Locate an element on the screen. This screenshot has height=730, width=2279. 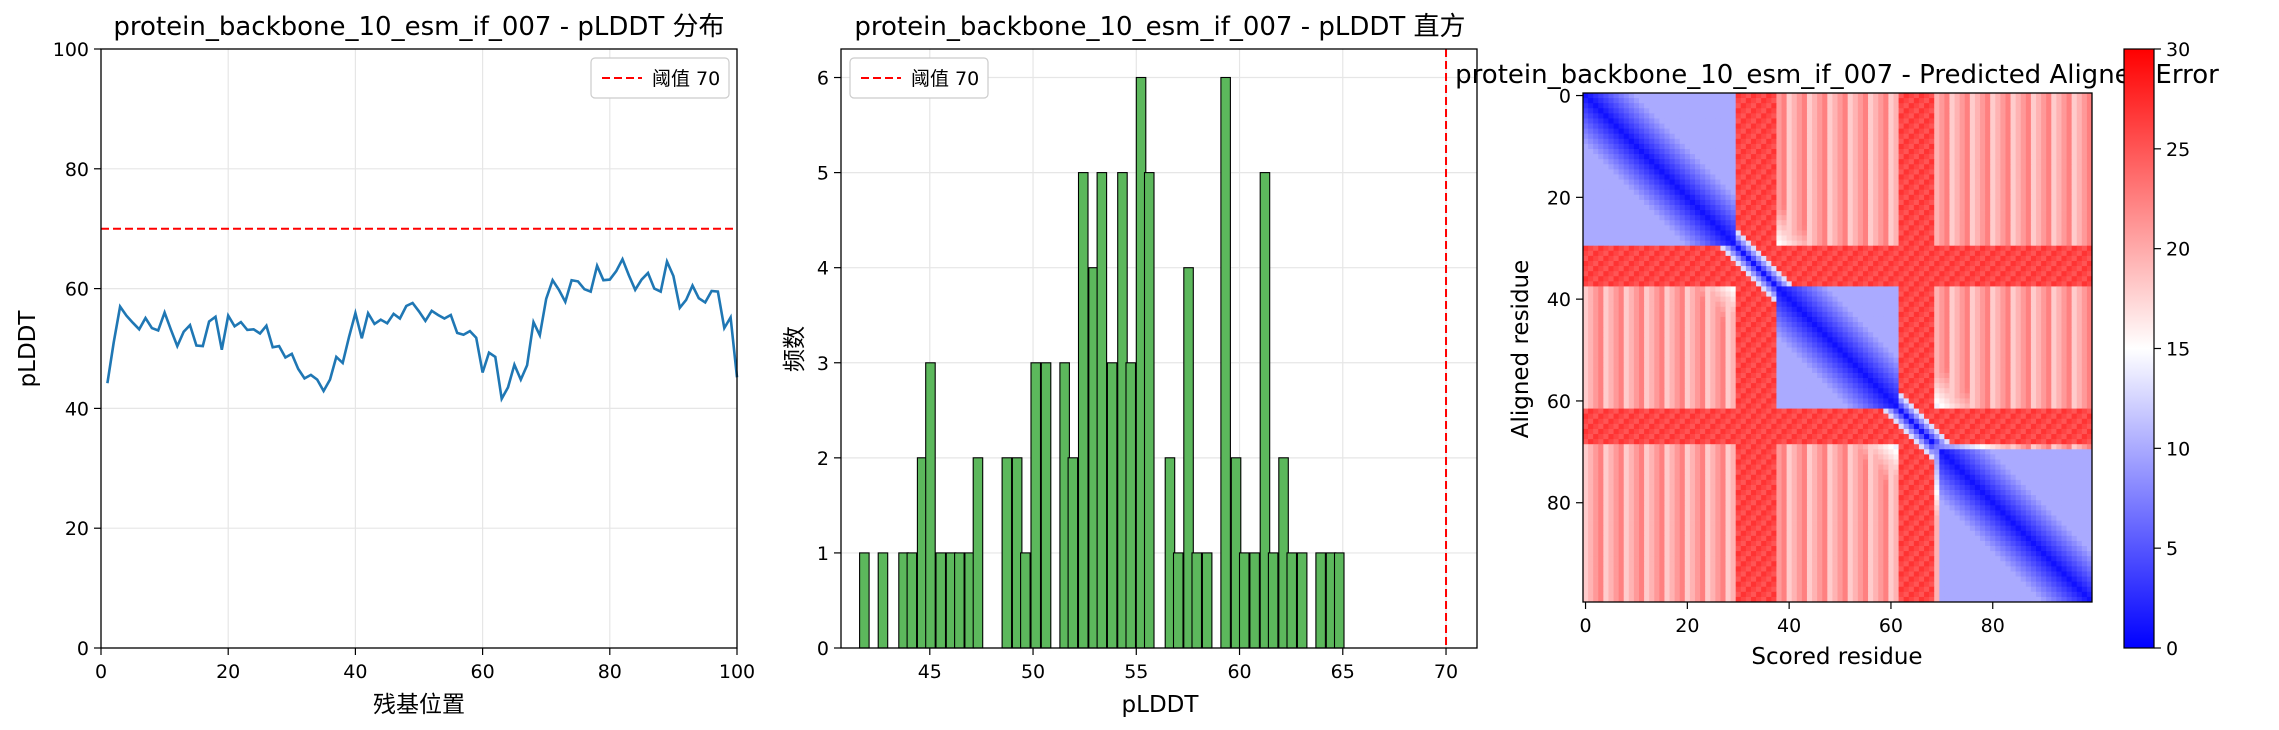
histogram-bar is located at coordinates (1302, 600).